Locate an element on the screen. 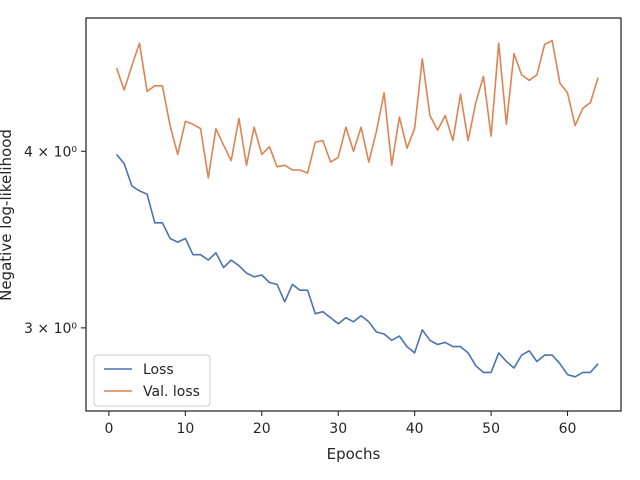 The width and height of the screenshot is (640, 480). x-axis: 0 10 20 30 40 50 60 is located at coordinates (340, 424).